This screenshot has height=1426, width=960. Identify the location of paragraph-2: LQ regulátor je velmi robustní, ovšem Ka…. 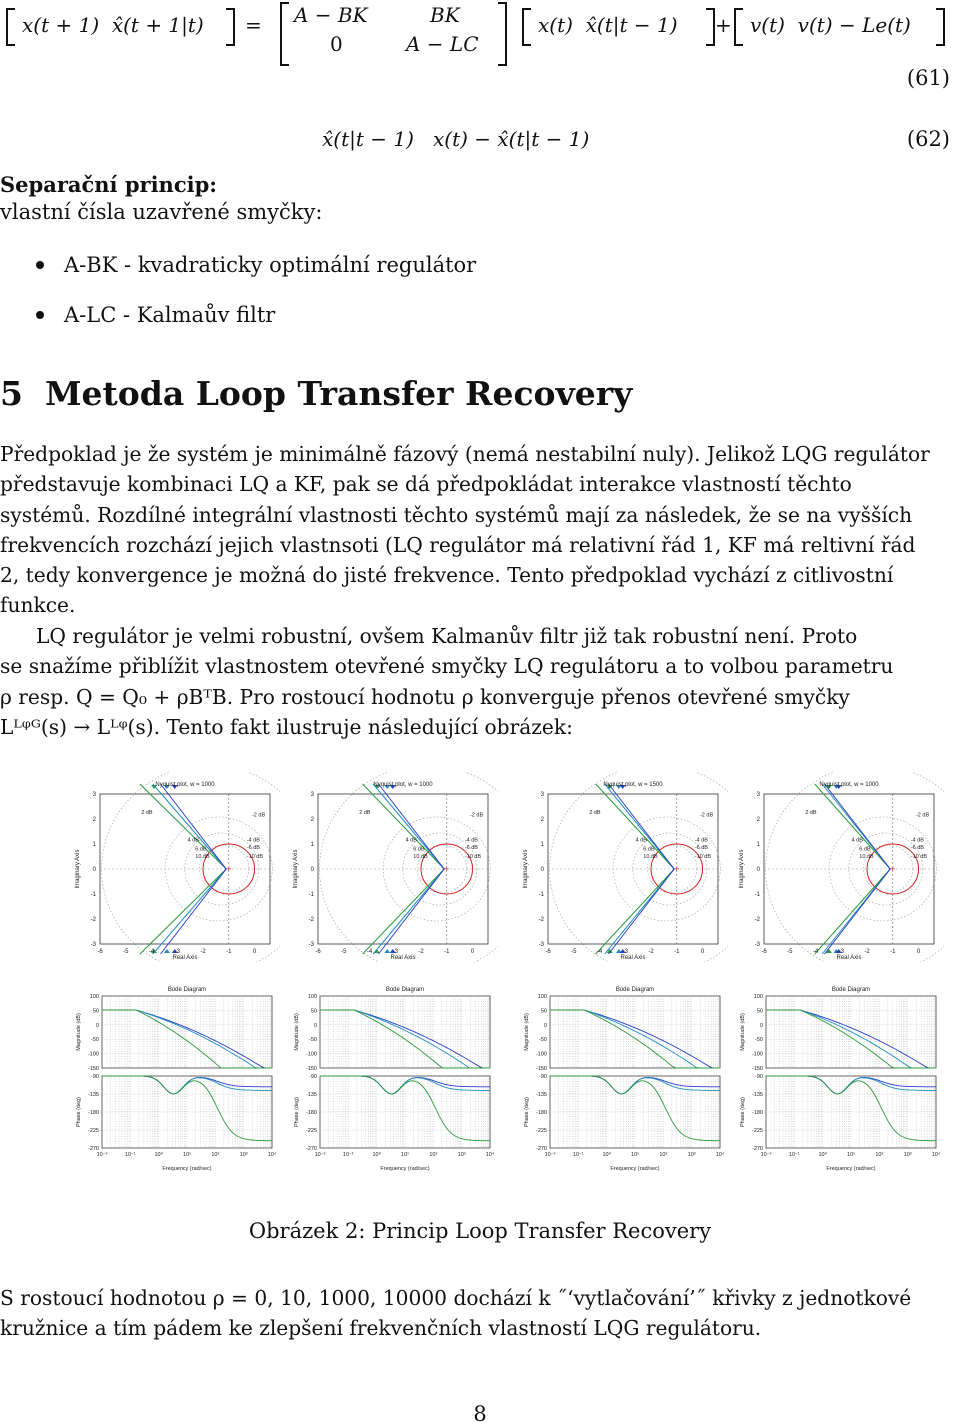
(477, 681).